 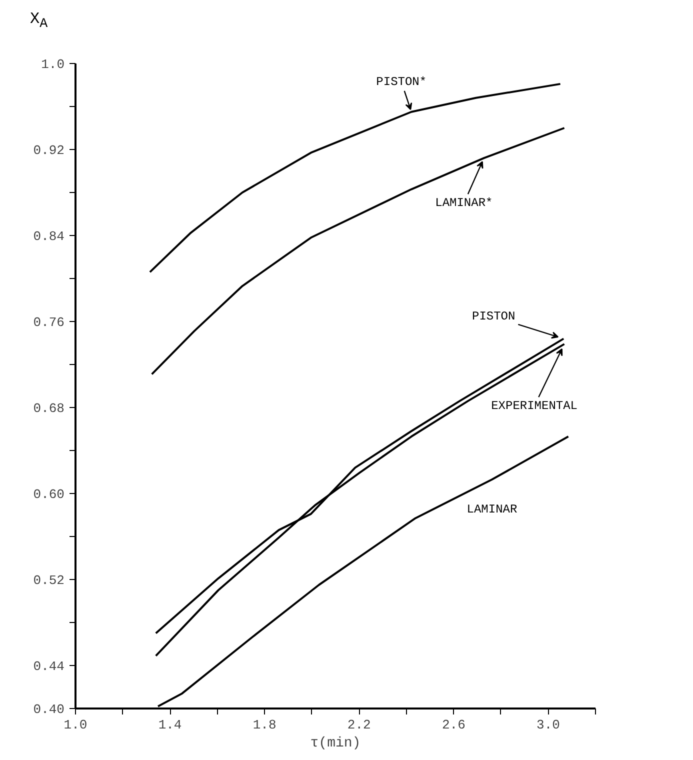 I want to click on y-tick-label: 0.40, so click(x=49, y=709).